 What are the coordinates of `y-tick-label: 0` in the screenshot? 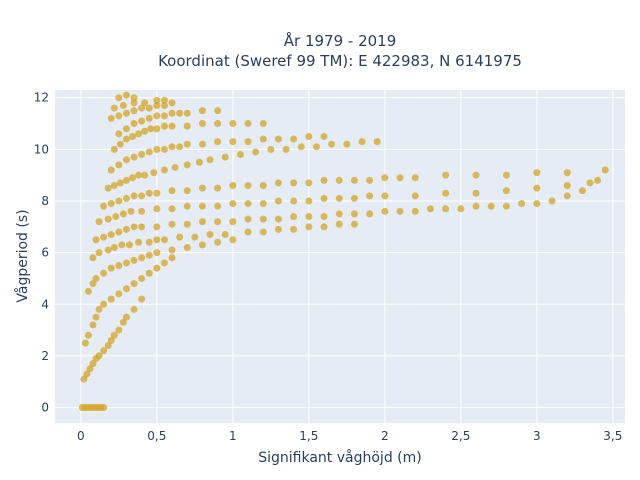 It's located at (45, 408).